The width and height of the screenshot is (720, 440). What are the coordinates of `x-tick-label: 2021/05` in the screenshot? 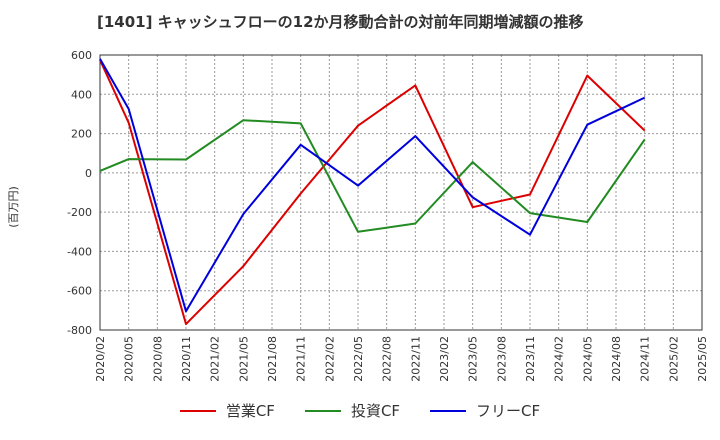 It's located at (243, 359).